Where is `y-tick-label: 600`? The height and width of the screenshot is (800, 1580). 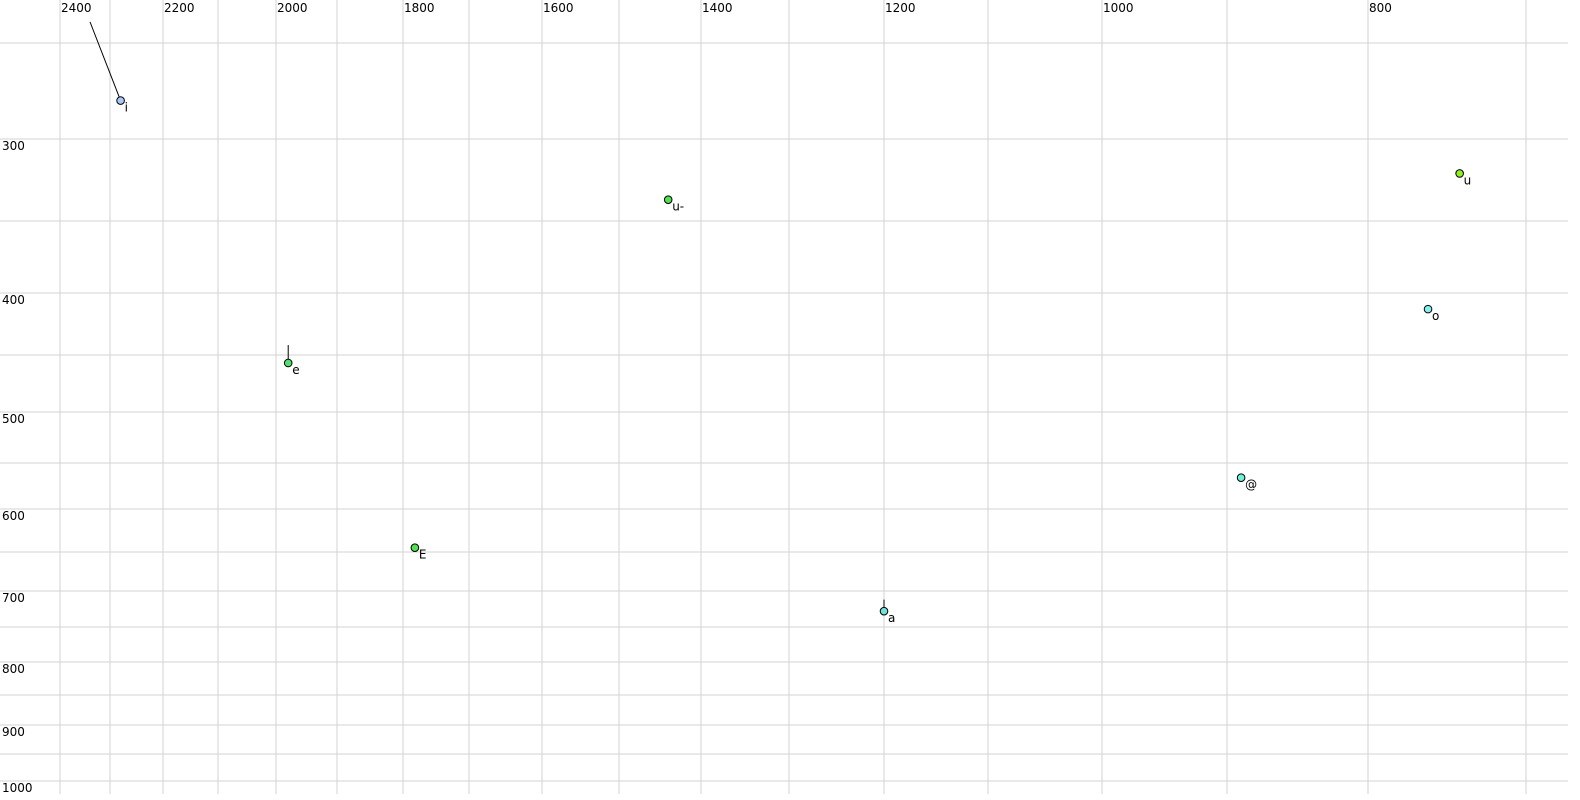
y-tick-label: 600 is located at coordinates (13, 516).